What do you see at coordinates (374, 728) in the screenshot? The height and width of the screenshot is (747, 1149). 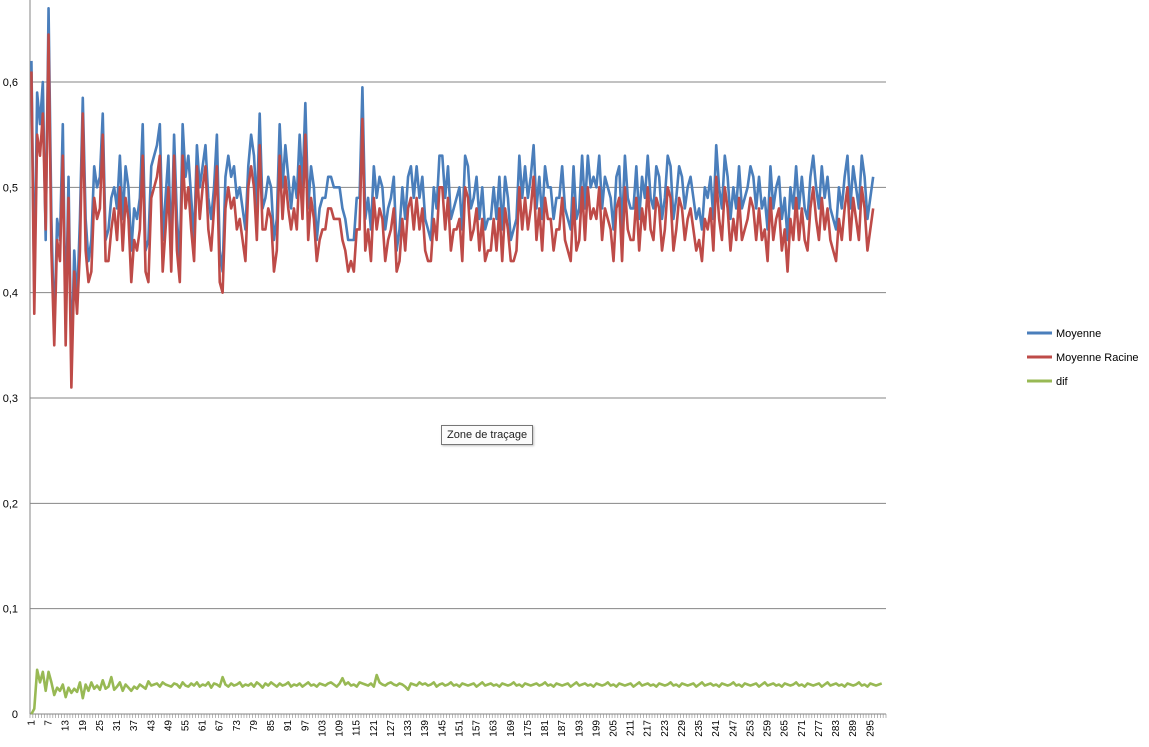 I see `x-tick-label: 121` at bounding box center [374, 728].